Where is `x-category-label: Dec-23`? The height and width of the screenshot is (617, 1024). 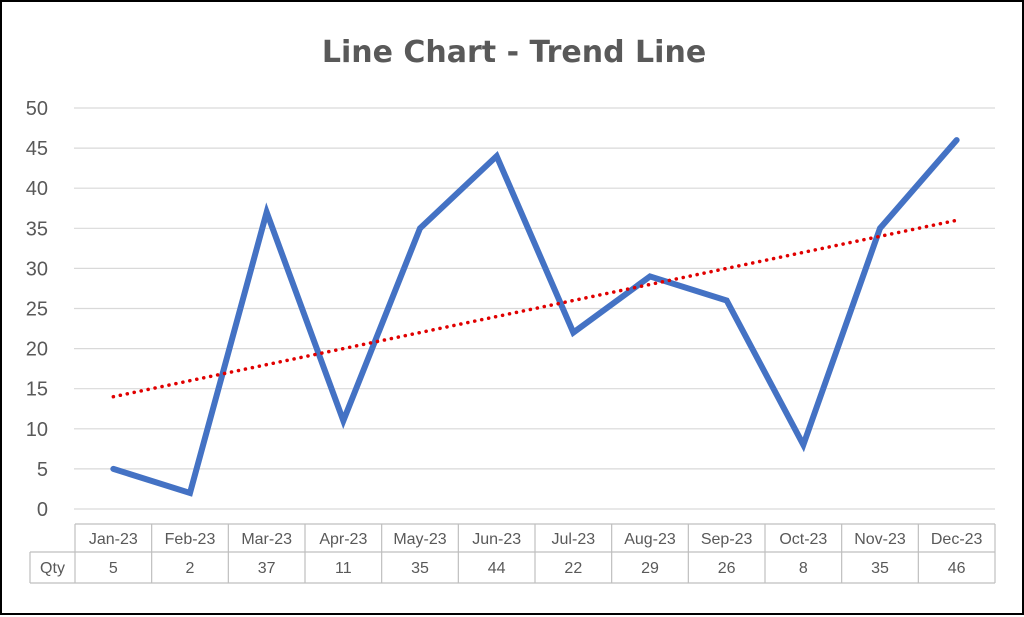
x-category-label: Dec-23 is located at coordinates (957, 539).